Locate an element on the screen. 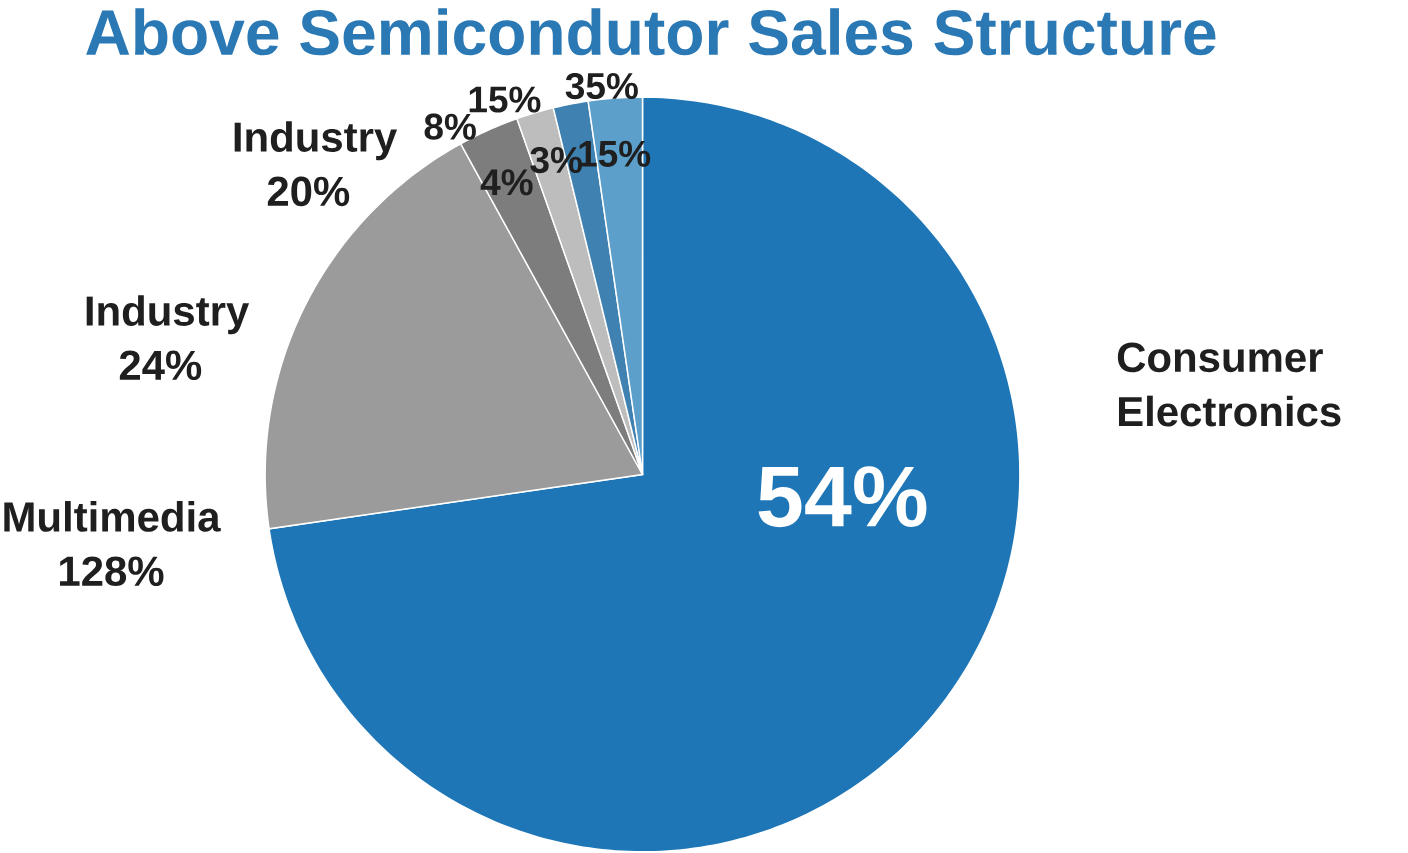  chart-title: Above Semicondutor Sales Structure is located at coordinates (651, 32).